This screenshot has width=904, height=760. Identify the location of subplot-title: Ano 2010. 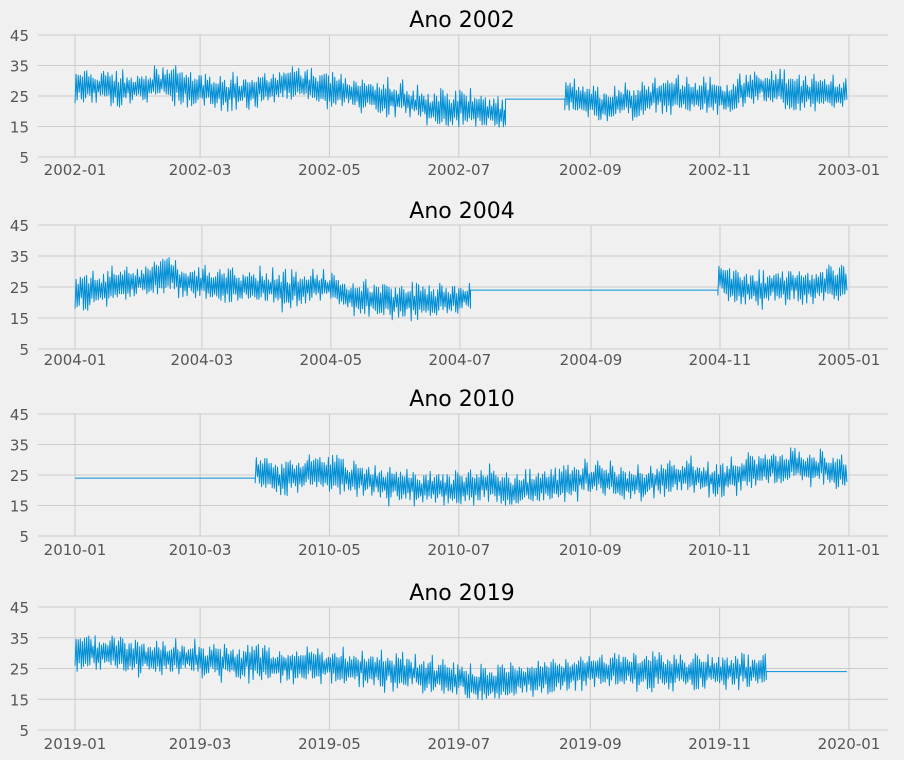
(461, 399).